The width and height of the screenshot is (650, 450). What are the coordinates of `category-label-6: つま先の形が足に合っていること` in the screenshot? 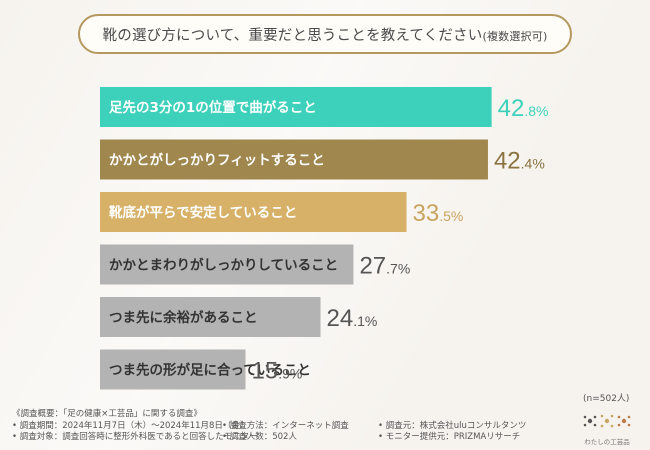 It's located at (210, 370).